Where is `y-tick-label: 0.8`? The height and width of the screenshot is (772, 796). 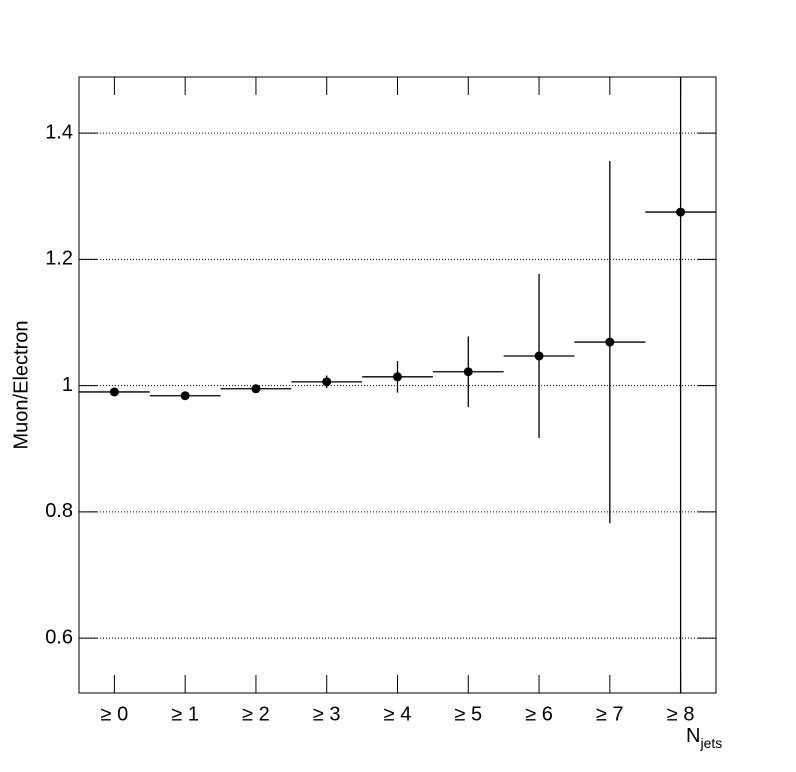
y-tick-label: 0.8 is located at coordinates (59, 511).